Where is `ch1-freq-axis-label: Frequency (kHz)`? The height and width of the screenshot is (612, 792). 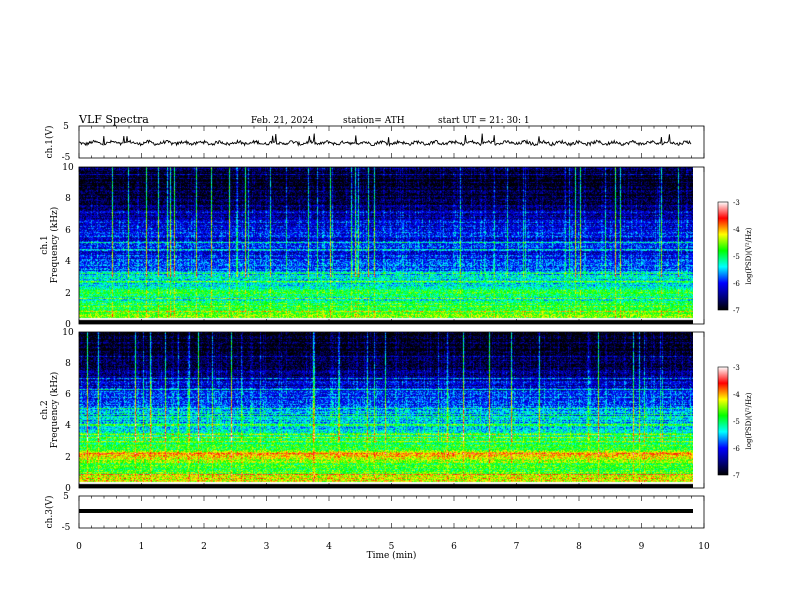
ch1-freq-axis-label: Frequency (kHz) is located at coordinates (54, 245).